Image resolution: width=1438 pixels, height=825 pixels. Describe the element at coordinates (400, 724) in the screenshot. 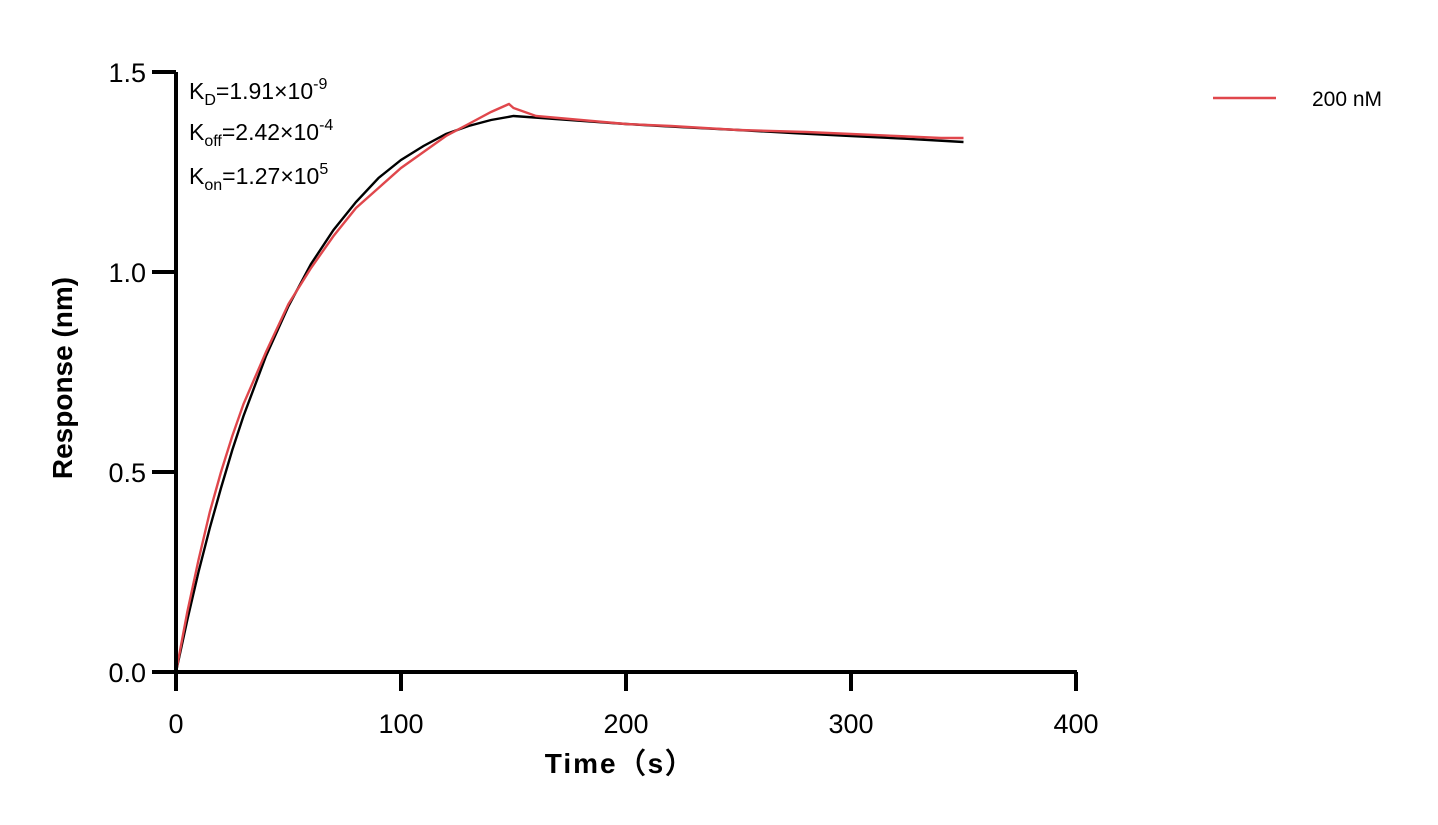

I see `x-tick-label: 100` at that location.